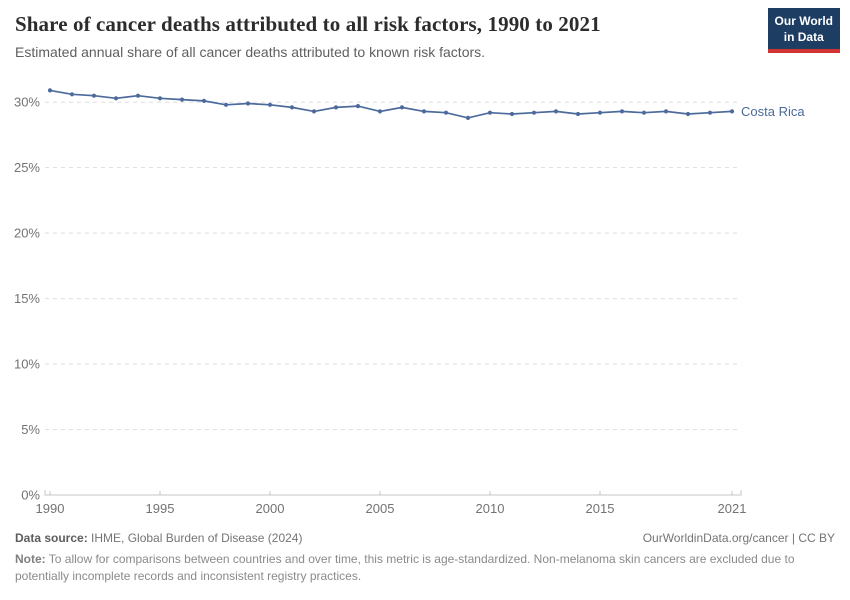  I want to click on x-tick-label: 2015, so click(600, 508).